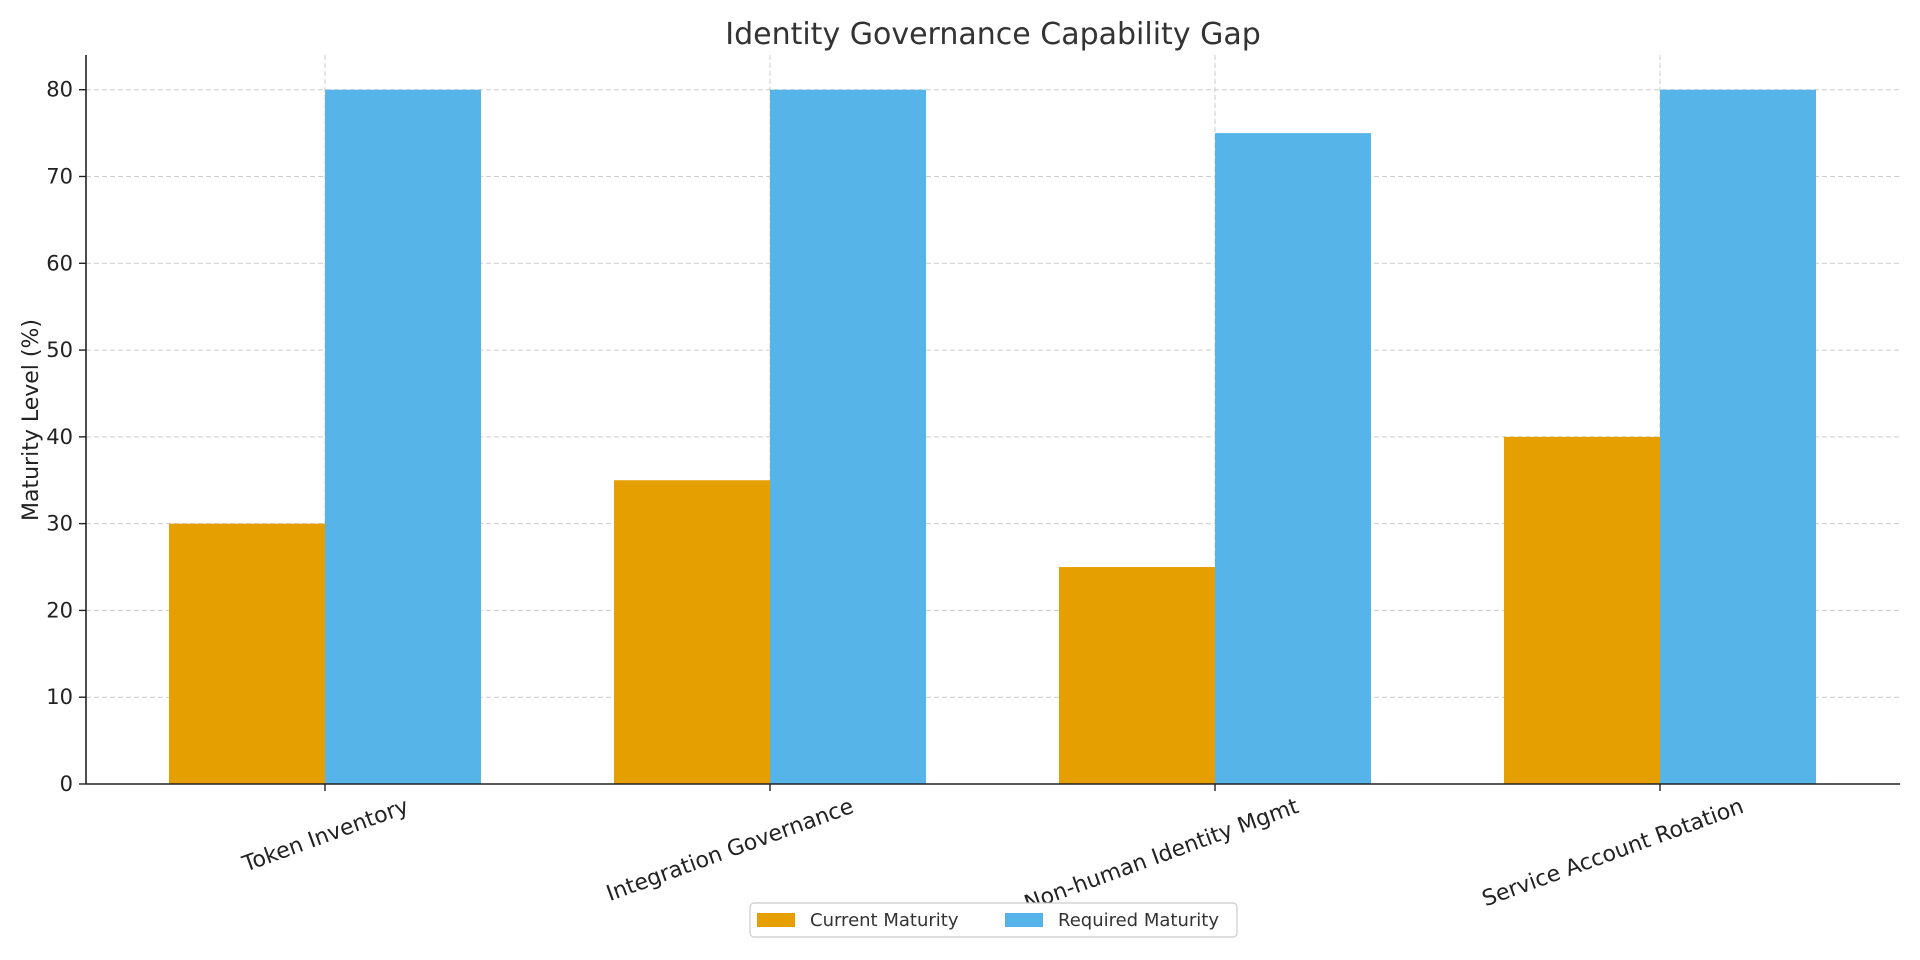  What do you see at coordinates (59, 437) in the screenshot?
I see `y-tick-label-40: 40` at bounding box center [59, 437].